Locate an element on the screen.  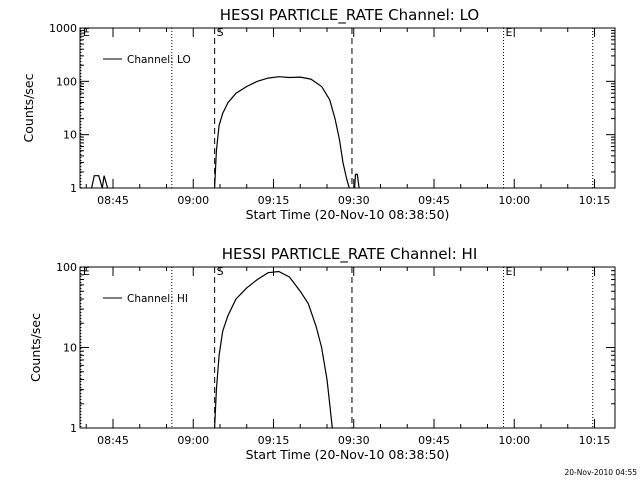
chart-title: HESSI PARTICLE_RATE Channel: LO is located at coordinates (349, 15).